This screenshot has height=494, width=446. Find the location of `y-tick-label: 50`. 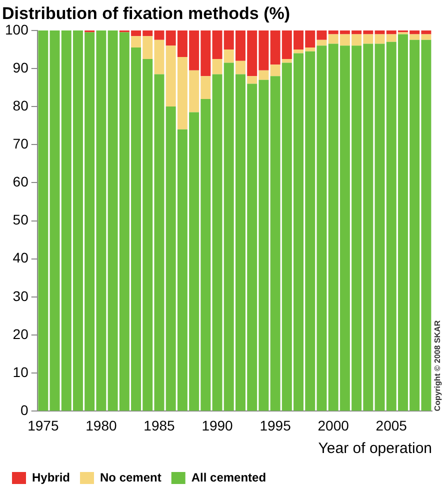

y-tick-label: 50 is located at coordinates (20, 220).